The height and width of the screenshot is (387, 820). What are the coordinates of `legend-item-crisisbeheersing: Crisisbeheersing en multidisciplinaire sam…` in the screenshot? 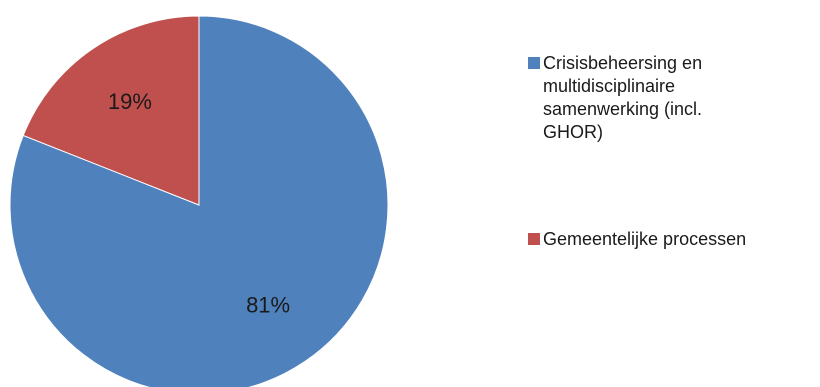 It's located at (615, 97).